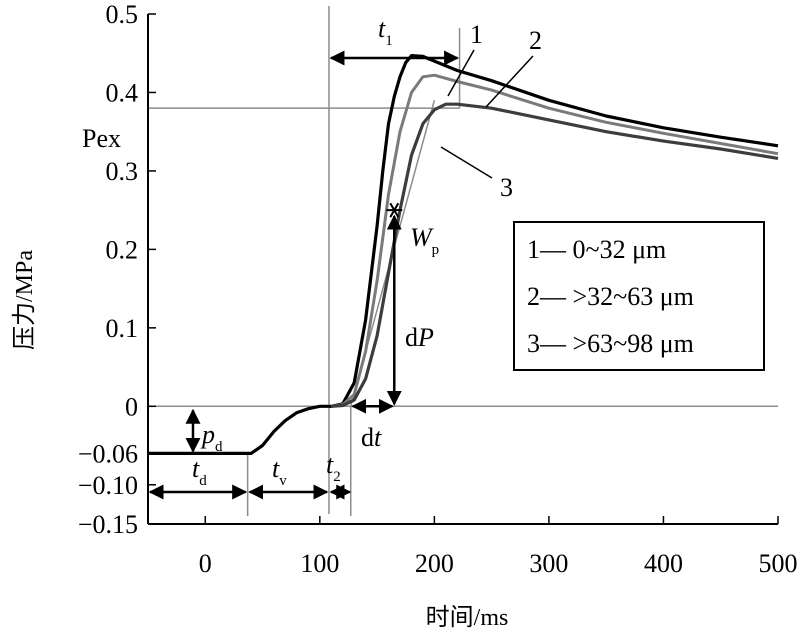  Describe the element at coordinates (122, 328) in the screenshot. I see `y-tick-label: 0.1` at that location.